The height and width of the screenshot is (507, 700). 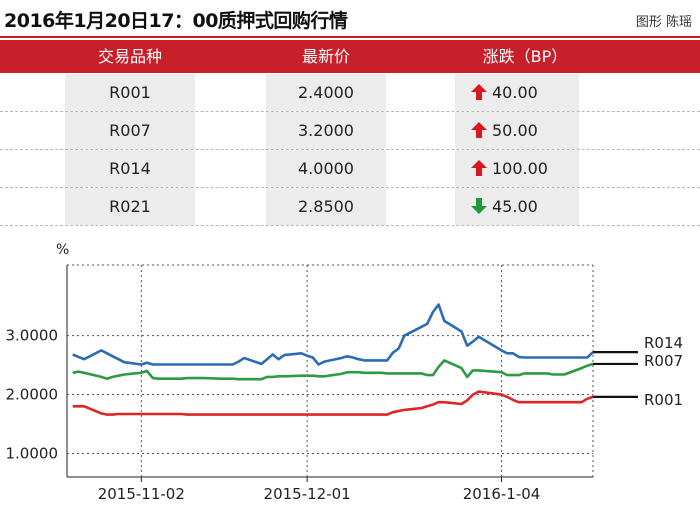 I want to click on series-line-r014, so click(x=333, y=334).